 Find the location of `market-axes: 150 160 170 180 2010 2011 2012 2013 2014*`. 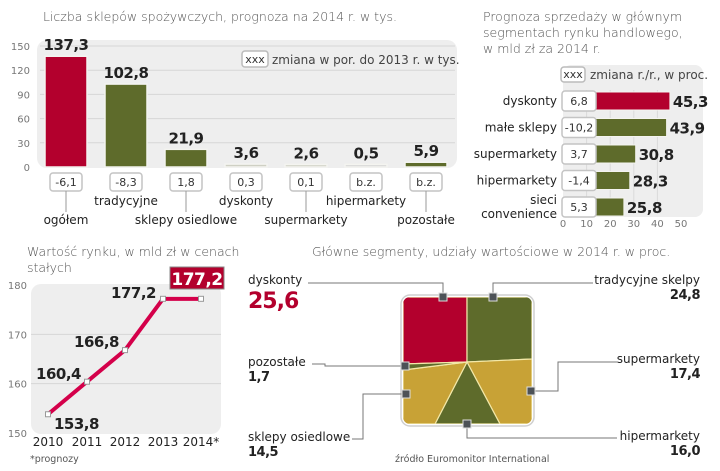

market-axes: 150 160 170 180 2010 2011 2012 2013 2014* is located at coordinates (113, 365).